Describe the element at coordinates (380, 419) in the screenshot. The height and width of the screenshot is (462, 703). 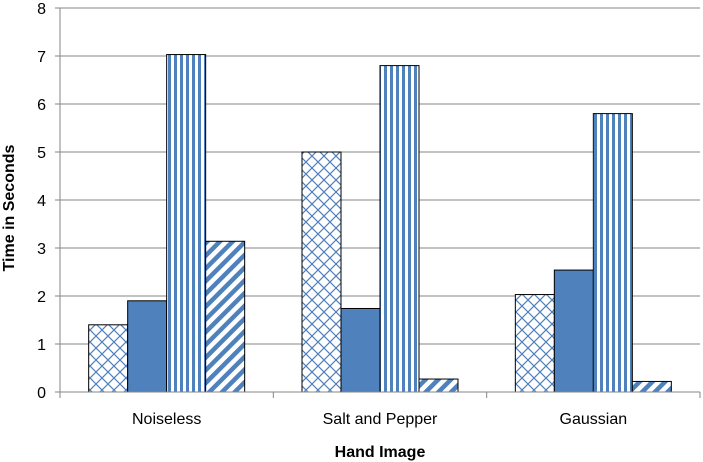
I see `x-category-label: Salt and Pepper` at that location.